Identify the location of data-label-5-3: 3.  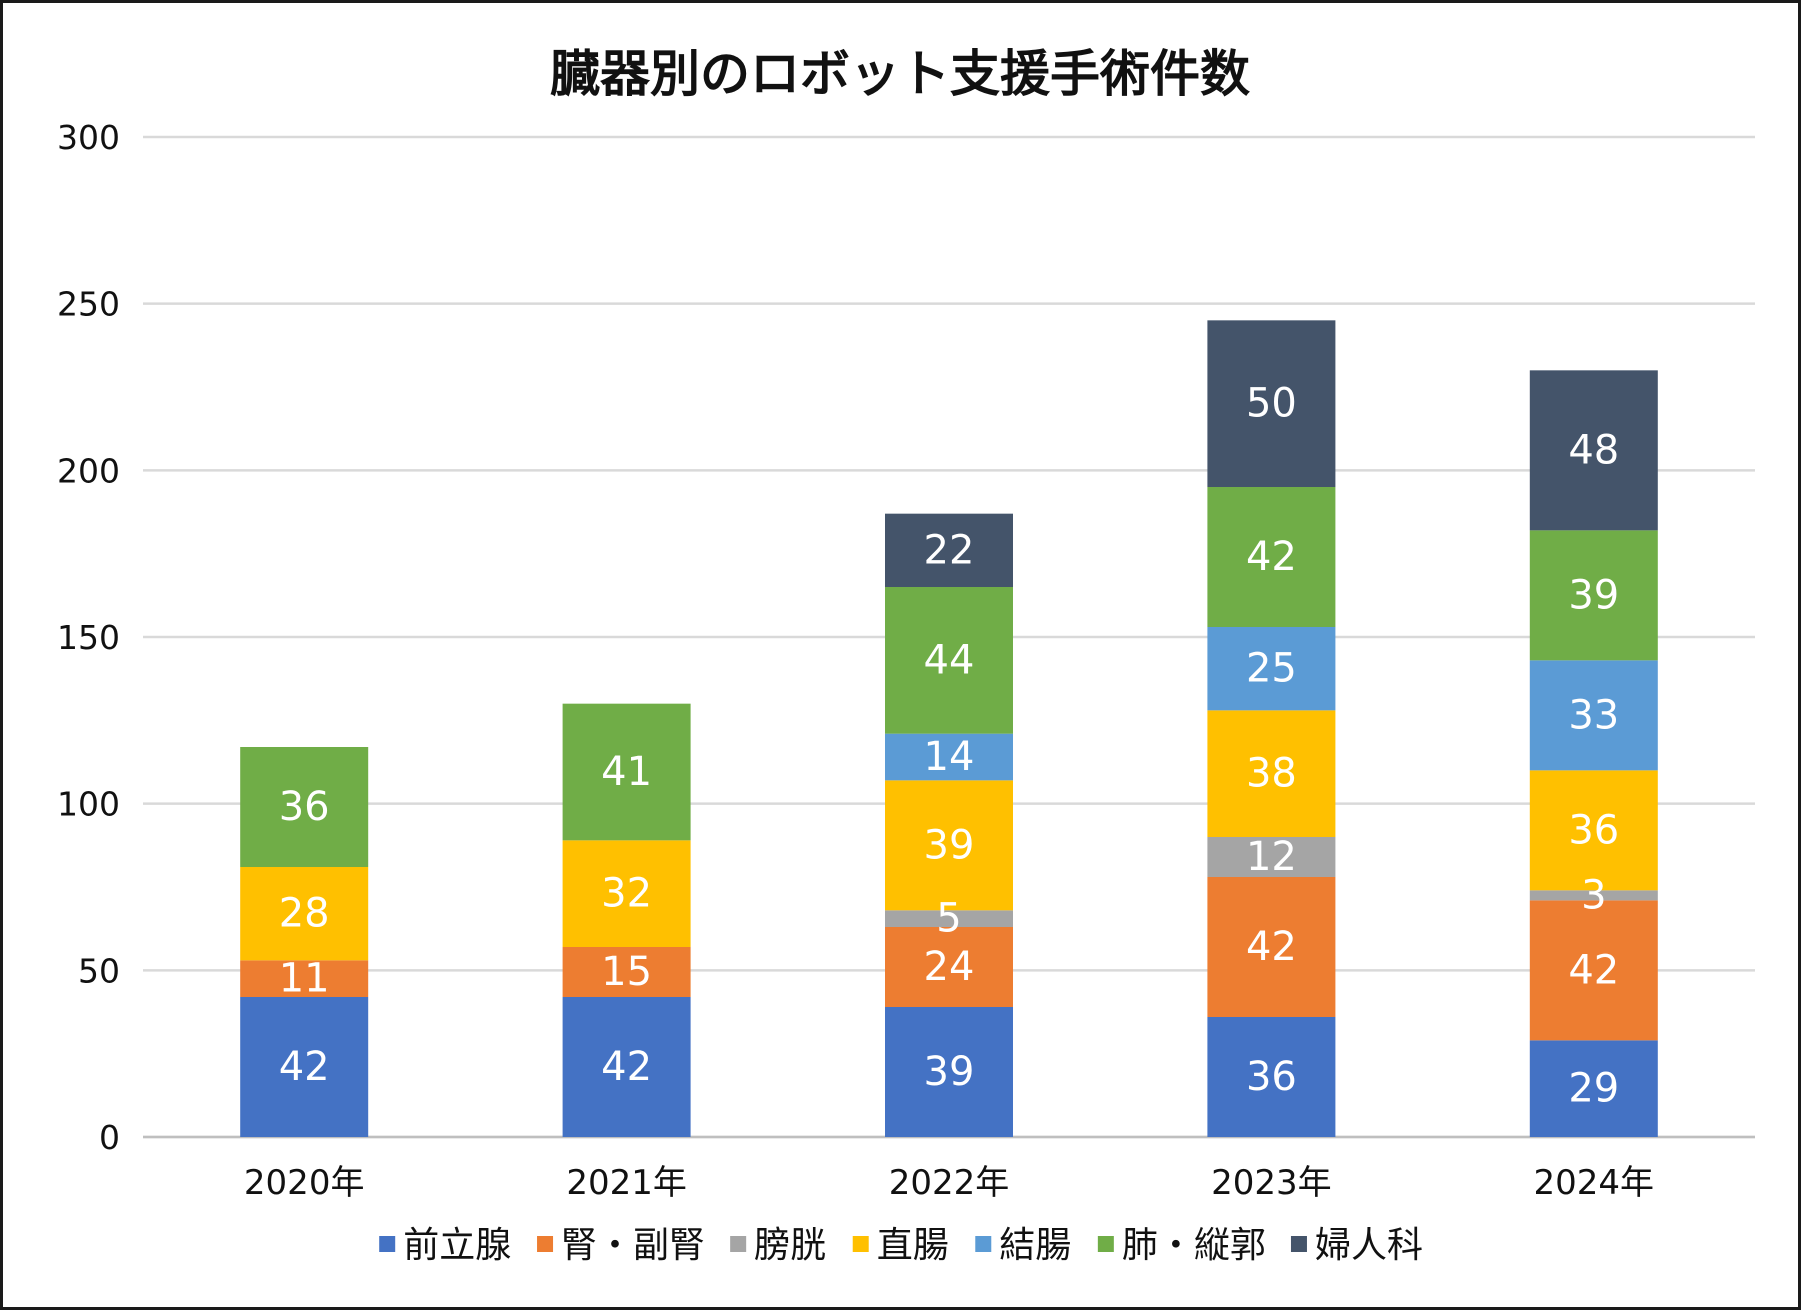
(1593, 895).